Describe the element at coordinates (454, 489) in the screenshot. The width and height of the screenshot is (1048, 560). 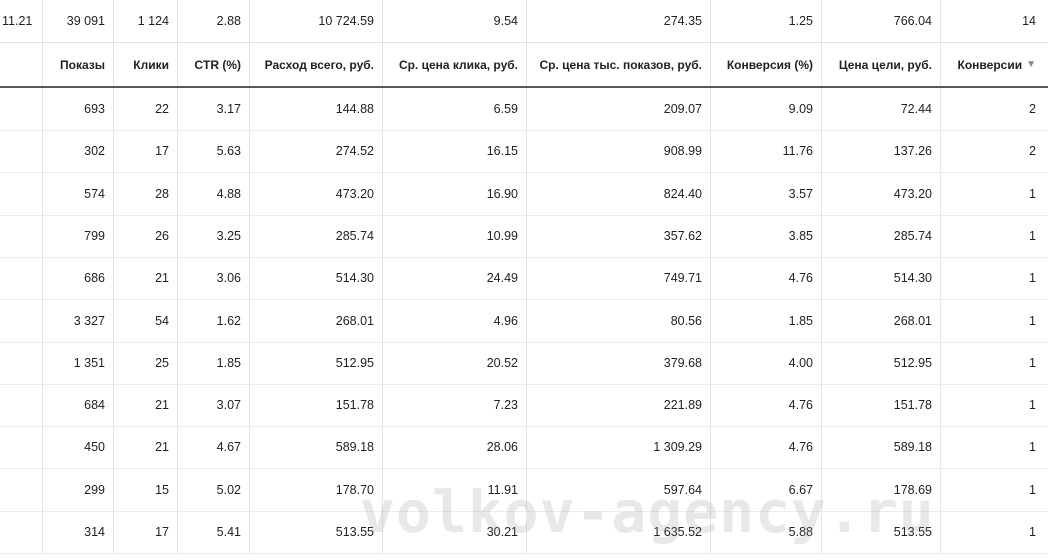
I see `cell-avg-cpc: 11.91` at that location.